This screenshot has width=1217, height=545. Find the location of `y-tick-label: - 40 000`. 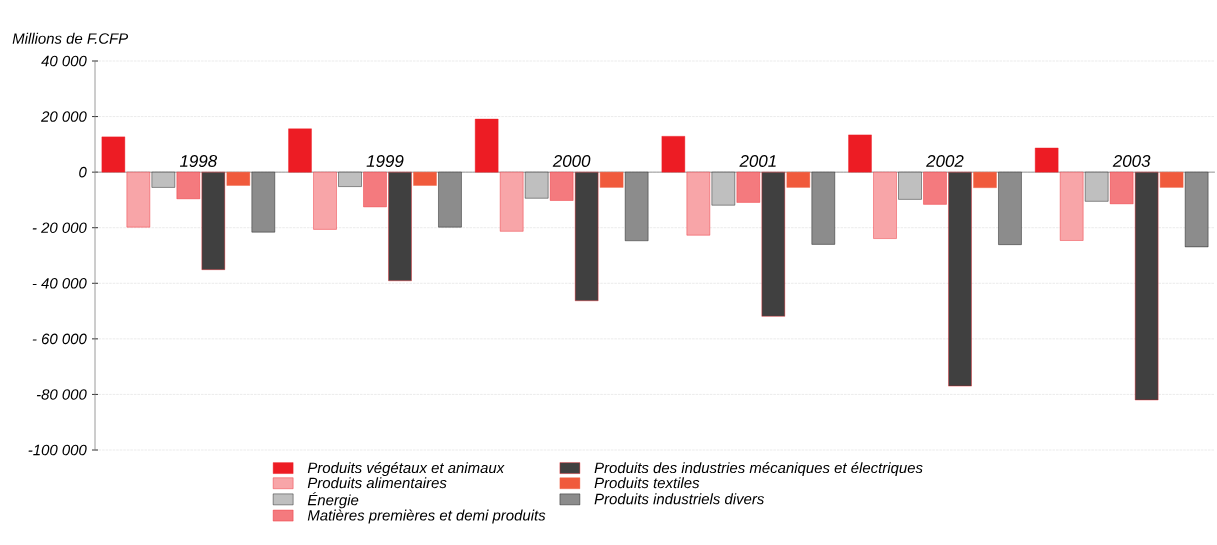

y-tick-label: - 40 000 is located at coordinates (59, 283).